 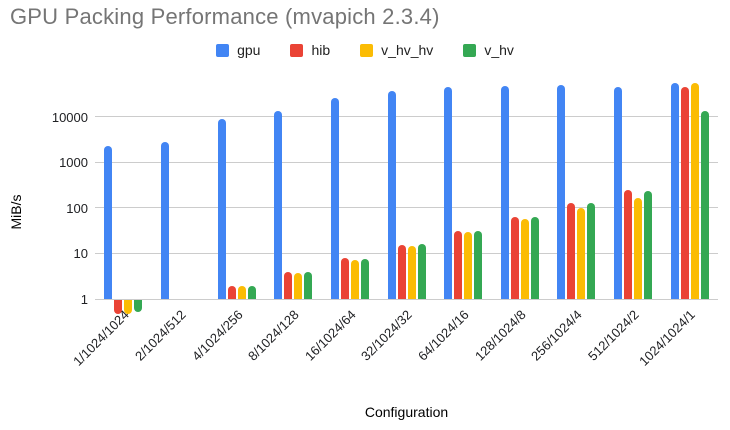 I want to click on bar-v_hv-512/1024/2, so click(x=648, y=245).